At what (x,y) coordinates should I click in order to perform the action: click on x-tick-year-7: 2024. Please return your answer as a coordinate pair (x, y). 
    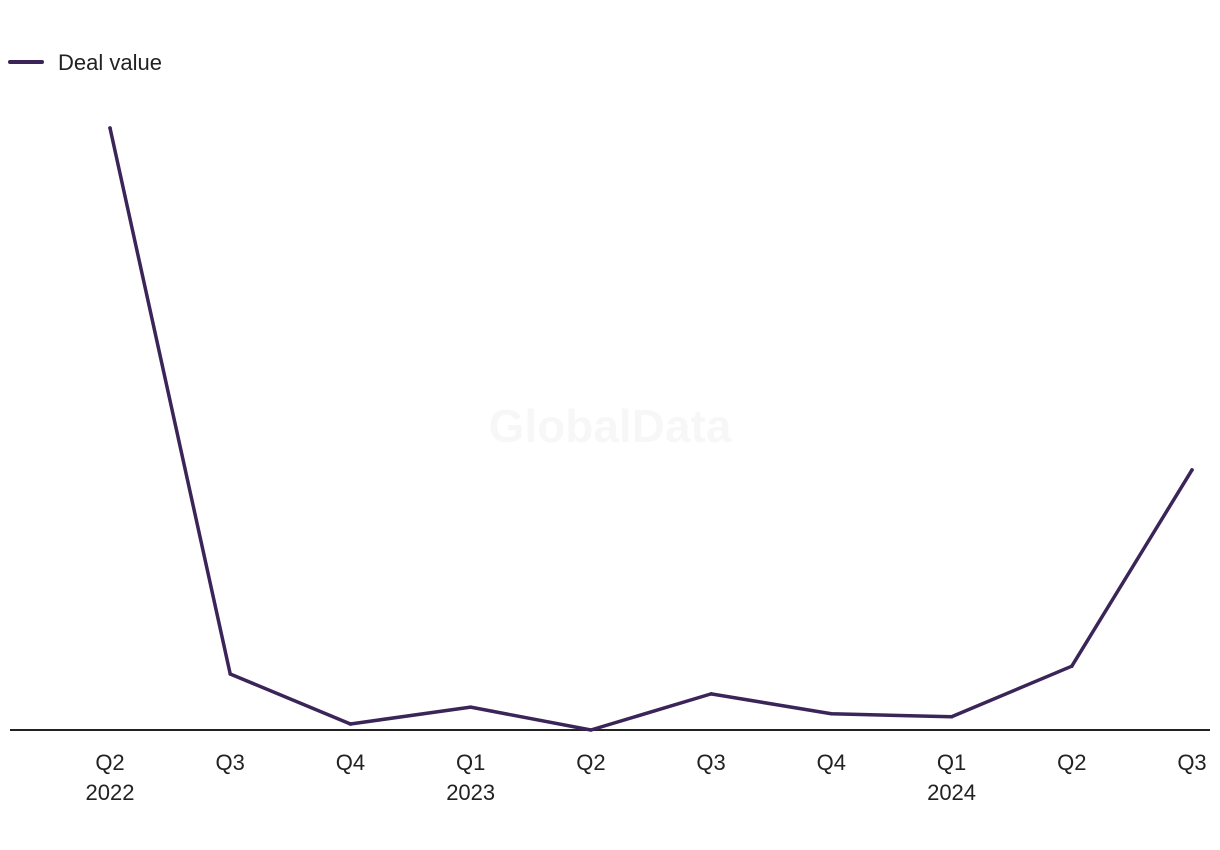
    Looking at the image, I should click on (951, 792).